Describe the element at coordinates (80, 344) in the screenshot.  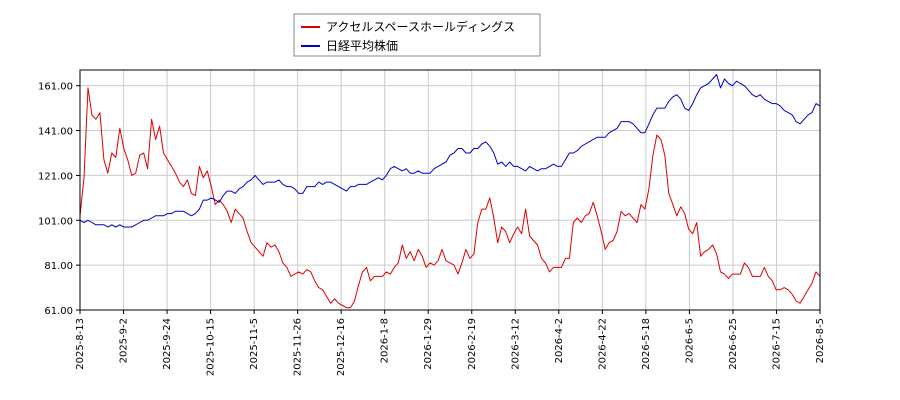
I see `x-tick-label: 2025-8-13` at that location.